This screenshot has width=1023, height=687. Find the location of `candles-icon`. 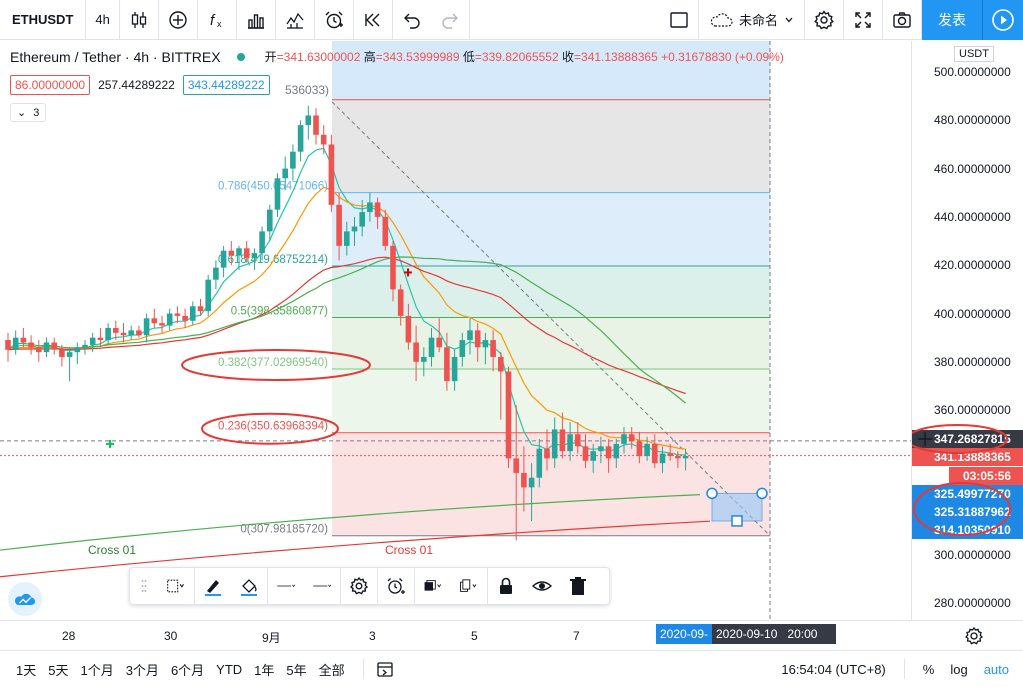

candles-icon is located at coordinates (139, 20).